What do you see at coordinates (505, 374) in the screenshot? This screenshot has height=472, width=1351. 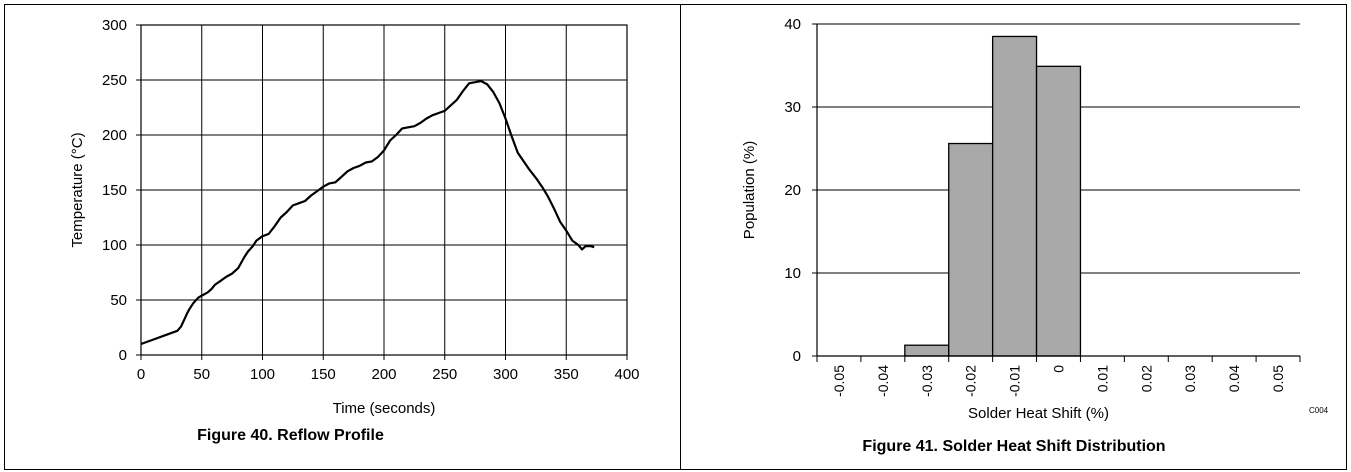 I see `x-tick-label: 300` at bounding box center [505, 374].